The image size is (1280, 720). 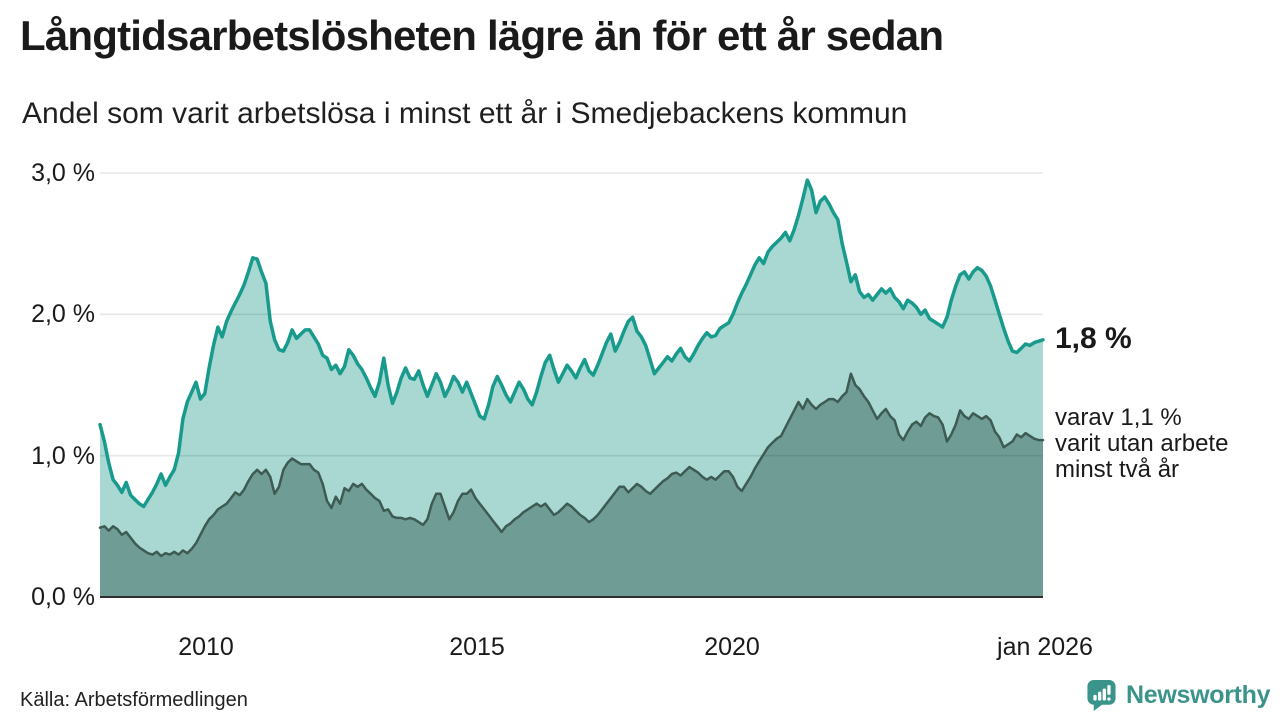 I want to click on y-axis-tick-1: 1,0 %, so click(x=63, y=456).